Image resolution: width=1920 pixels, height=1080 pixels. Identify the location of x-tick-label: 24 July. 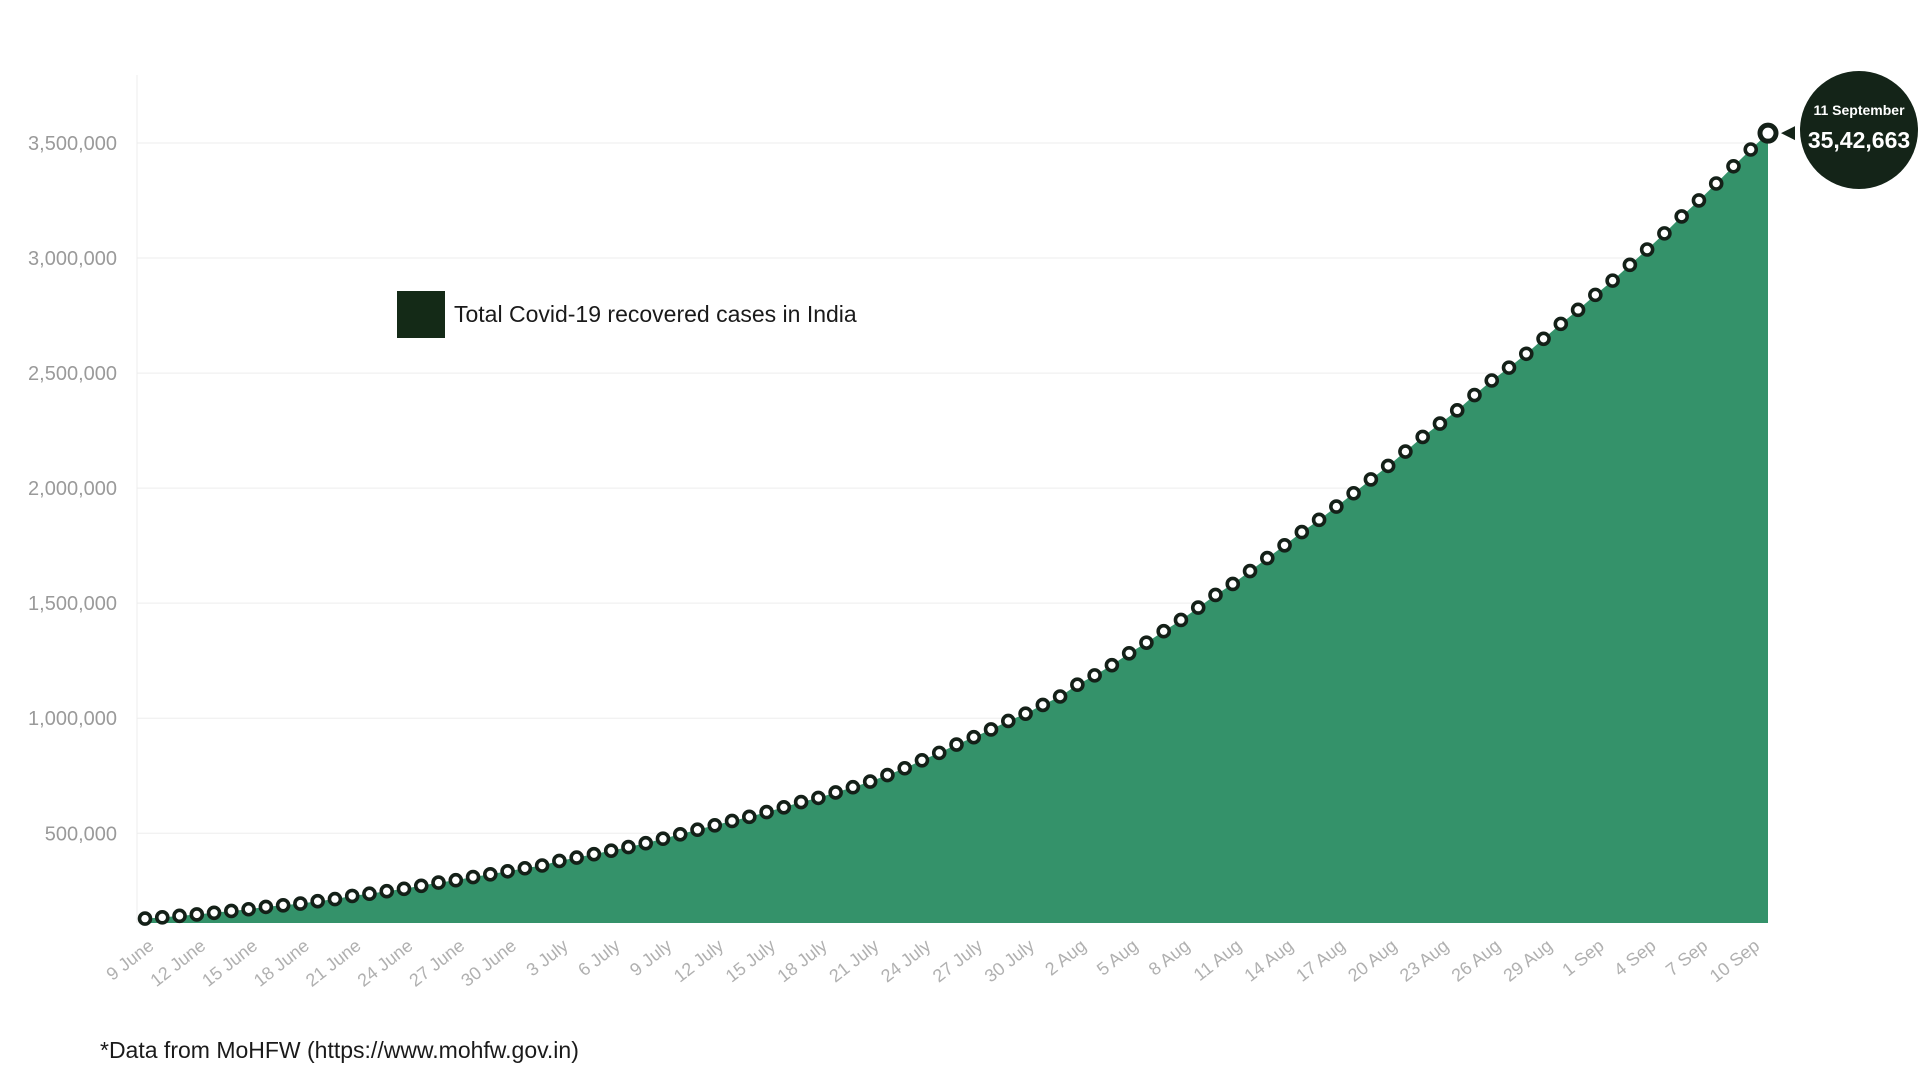
(905, 960).